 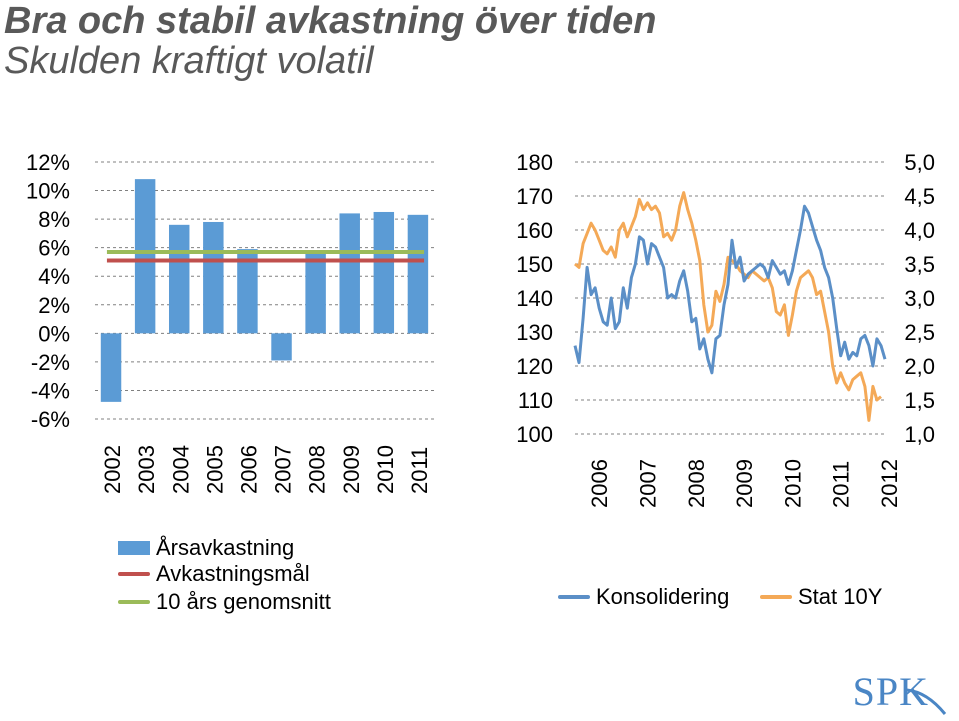 What do you see at coordinates (919, 332) in the screenshot?
I see `y-right-tick-label: 2,5` at bounding box center [919, 332].